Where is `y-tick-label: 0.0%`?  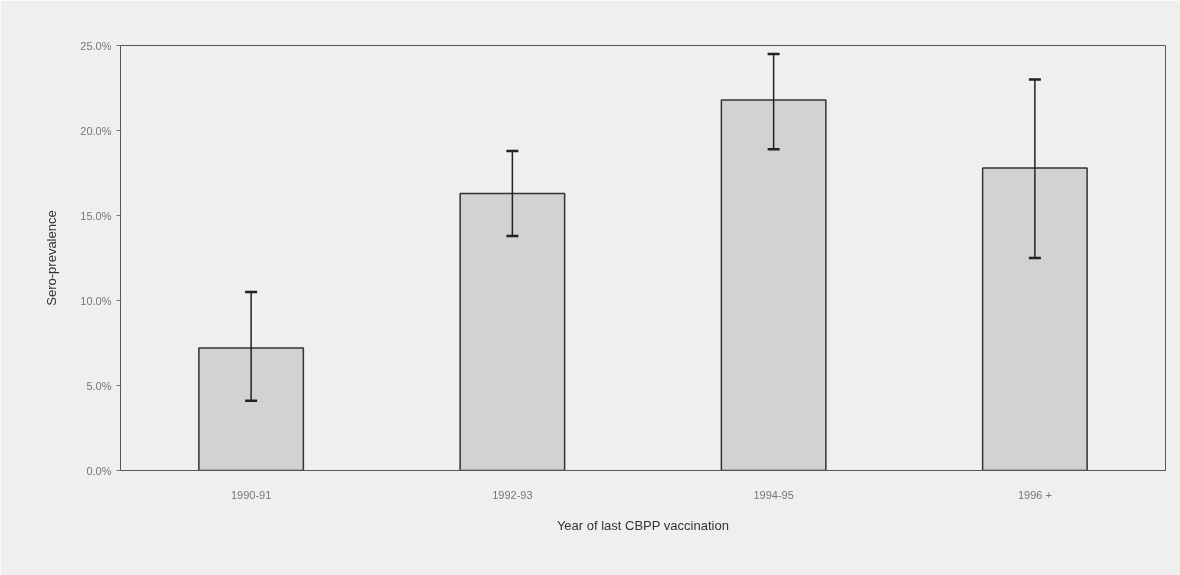 y-tick-label: 0.0% is located at coordinates (99, 470).